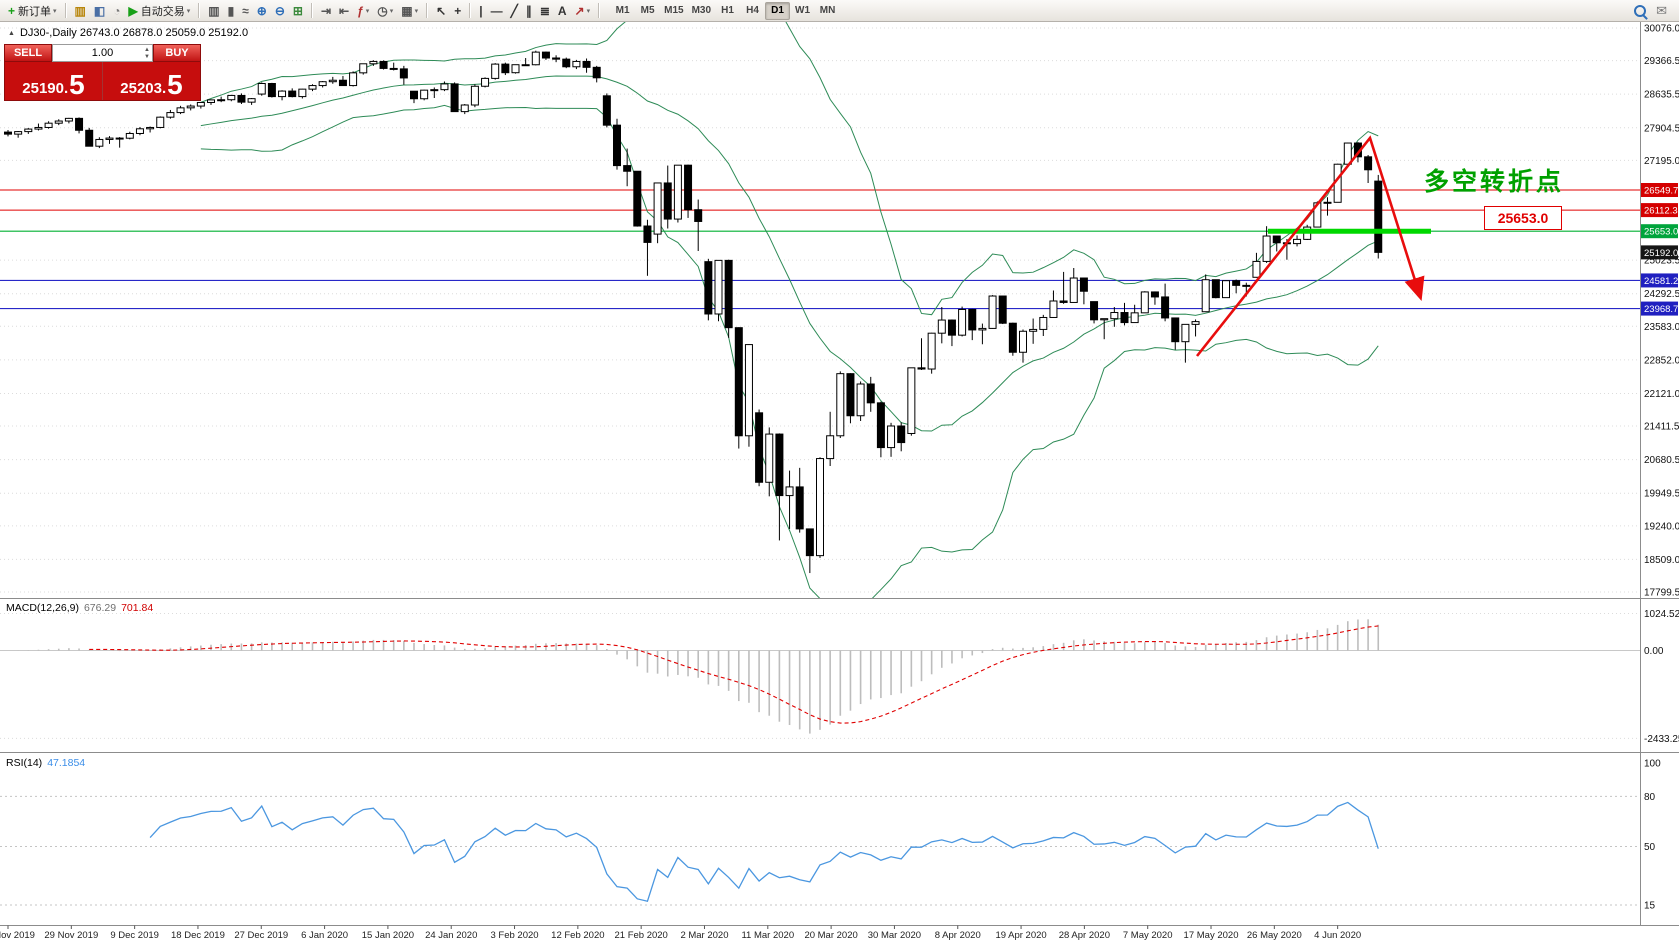 This screenshot has width=1679, height=945. I want to click on timeframe-m15-button: M15, so click(673, 11).